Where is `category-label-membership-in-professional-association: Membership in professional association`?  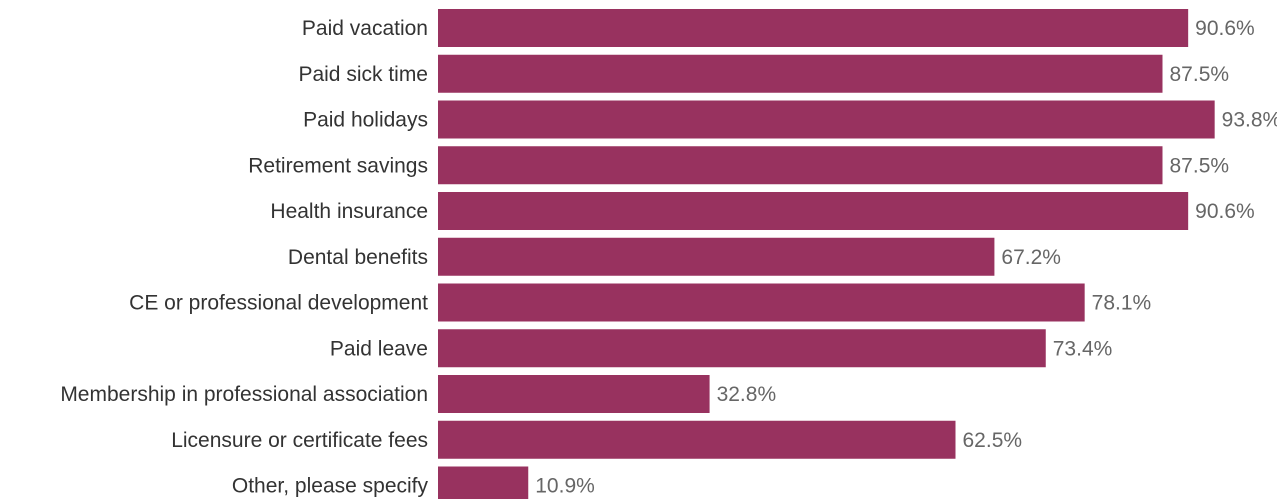 category-label-membership-in-professional-association: Membership in professional association is located at coordinates (244, 394).